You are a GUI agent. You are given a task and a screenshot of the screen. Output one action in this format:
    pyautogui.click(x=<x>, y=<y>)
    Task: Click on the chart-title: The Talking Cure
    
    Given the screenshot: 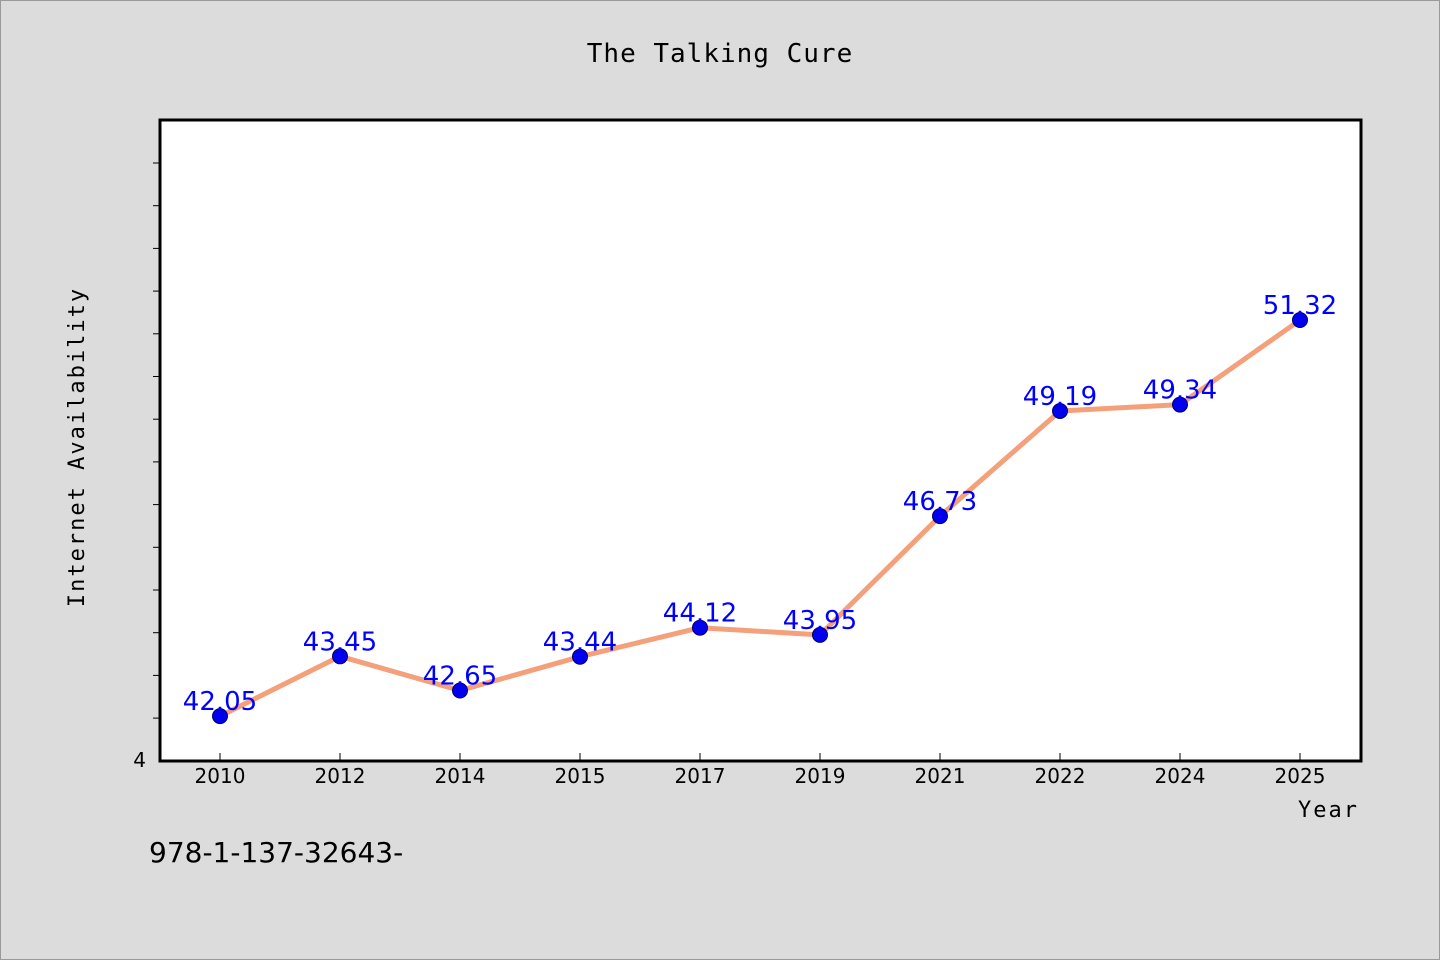 What is the action you would take?
    pyautogui.click(x=720, y=54)
    